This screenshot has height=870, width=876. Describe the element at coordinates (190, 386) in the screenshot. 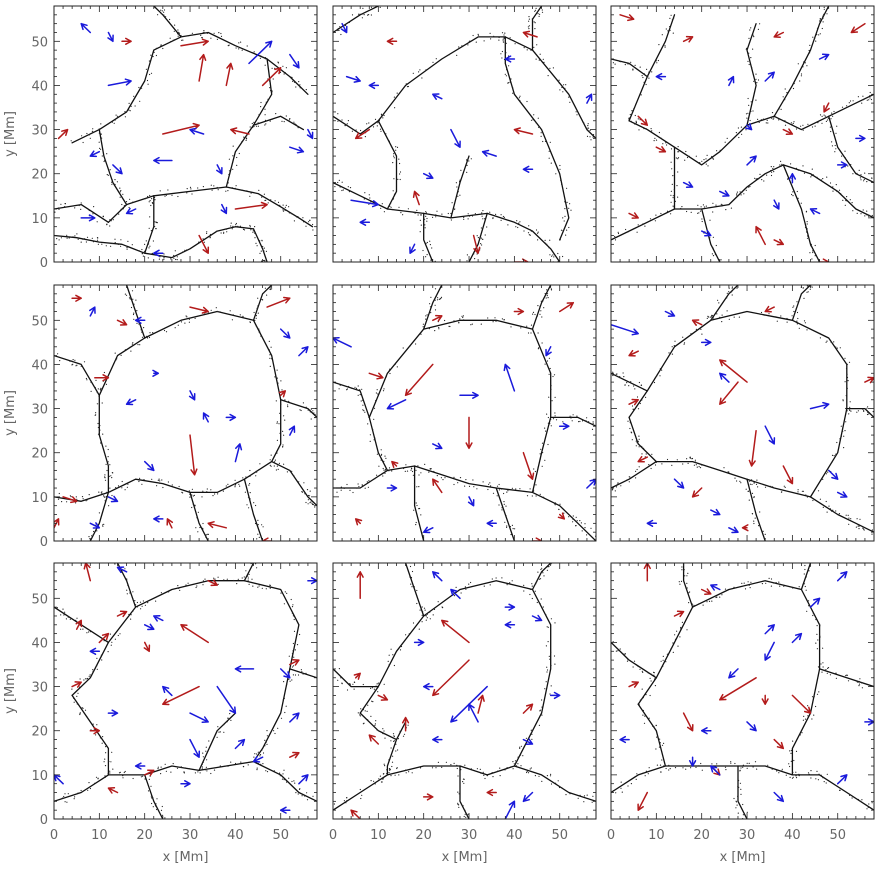

I see `network-lane` at that location.